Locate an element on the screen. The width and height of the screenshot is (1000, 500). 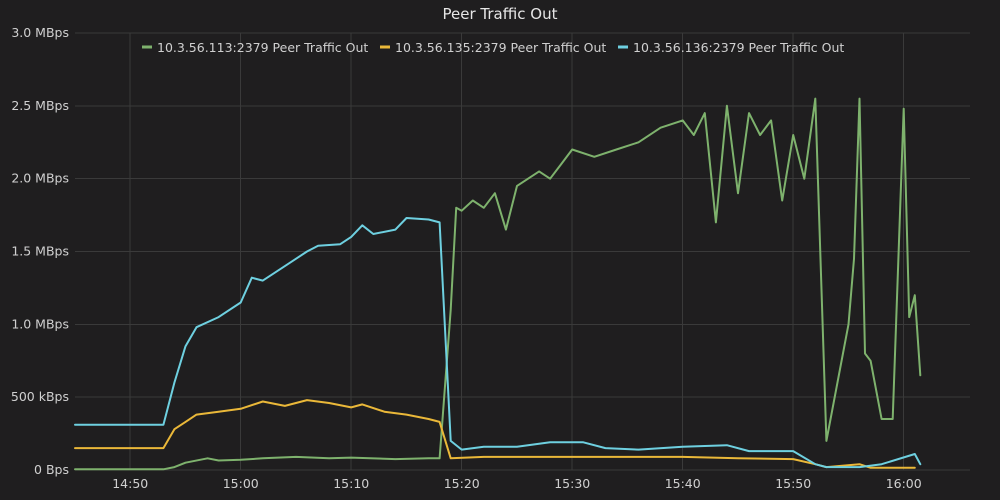
legend-item-3: 10.3.56.136:2379 Peer Traffic Out is located at coordinates (731, 47).